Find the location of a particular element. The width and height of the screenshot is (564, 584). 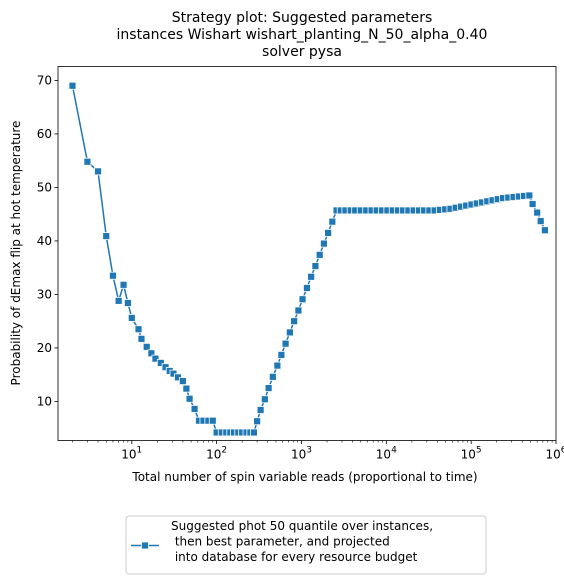

y-tick-label: 20 is located at coordinates (44, 348).